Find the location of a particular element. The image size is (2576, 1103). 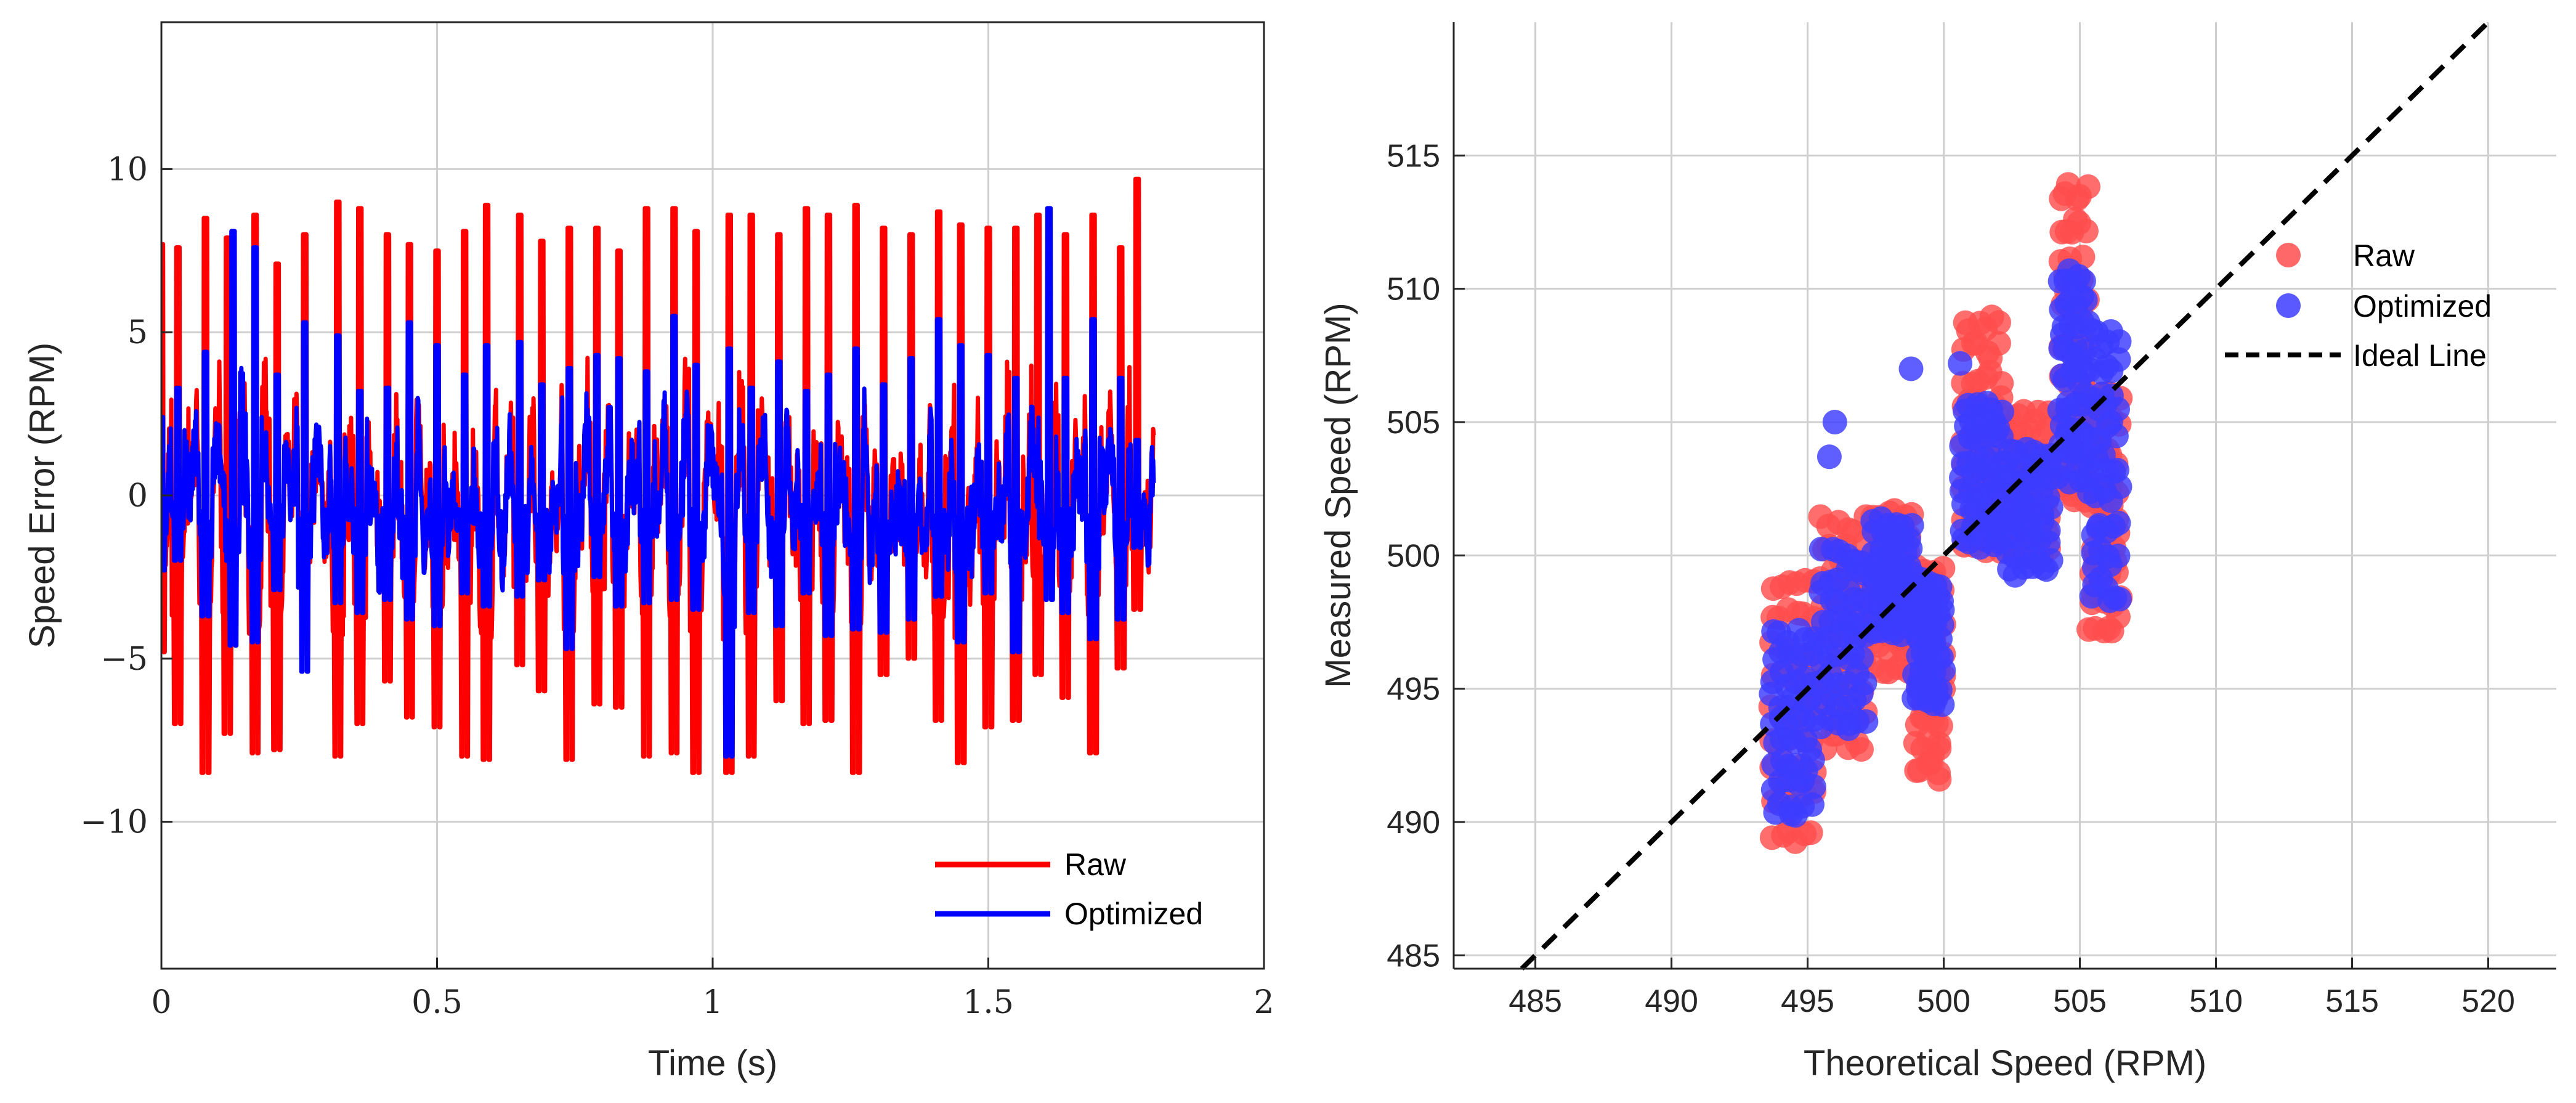

right-x-tick-label: 510 is located at coordinates (2216, 1001).